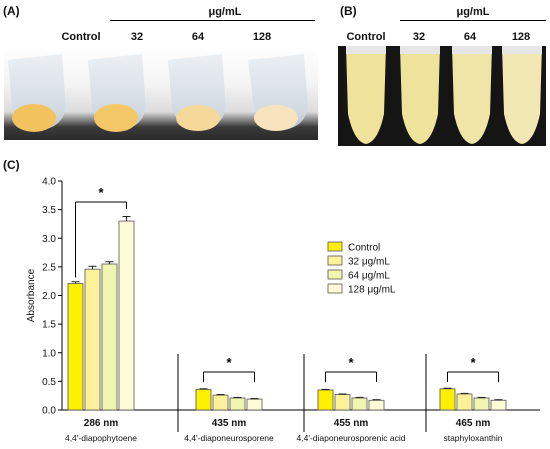 This screenshot has height=449, width=550. What do you see at coordinates (364, 248) in the screenshot?
I see `legend-label: Control` at bounding box center [364, 248].